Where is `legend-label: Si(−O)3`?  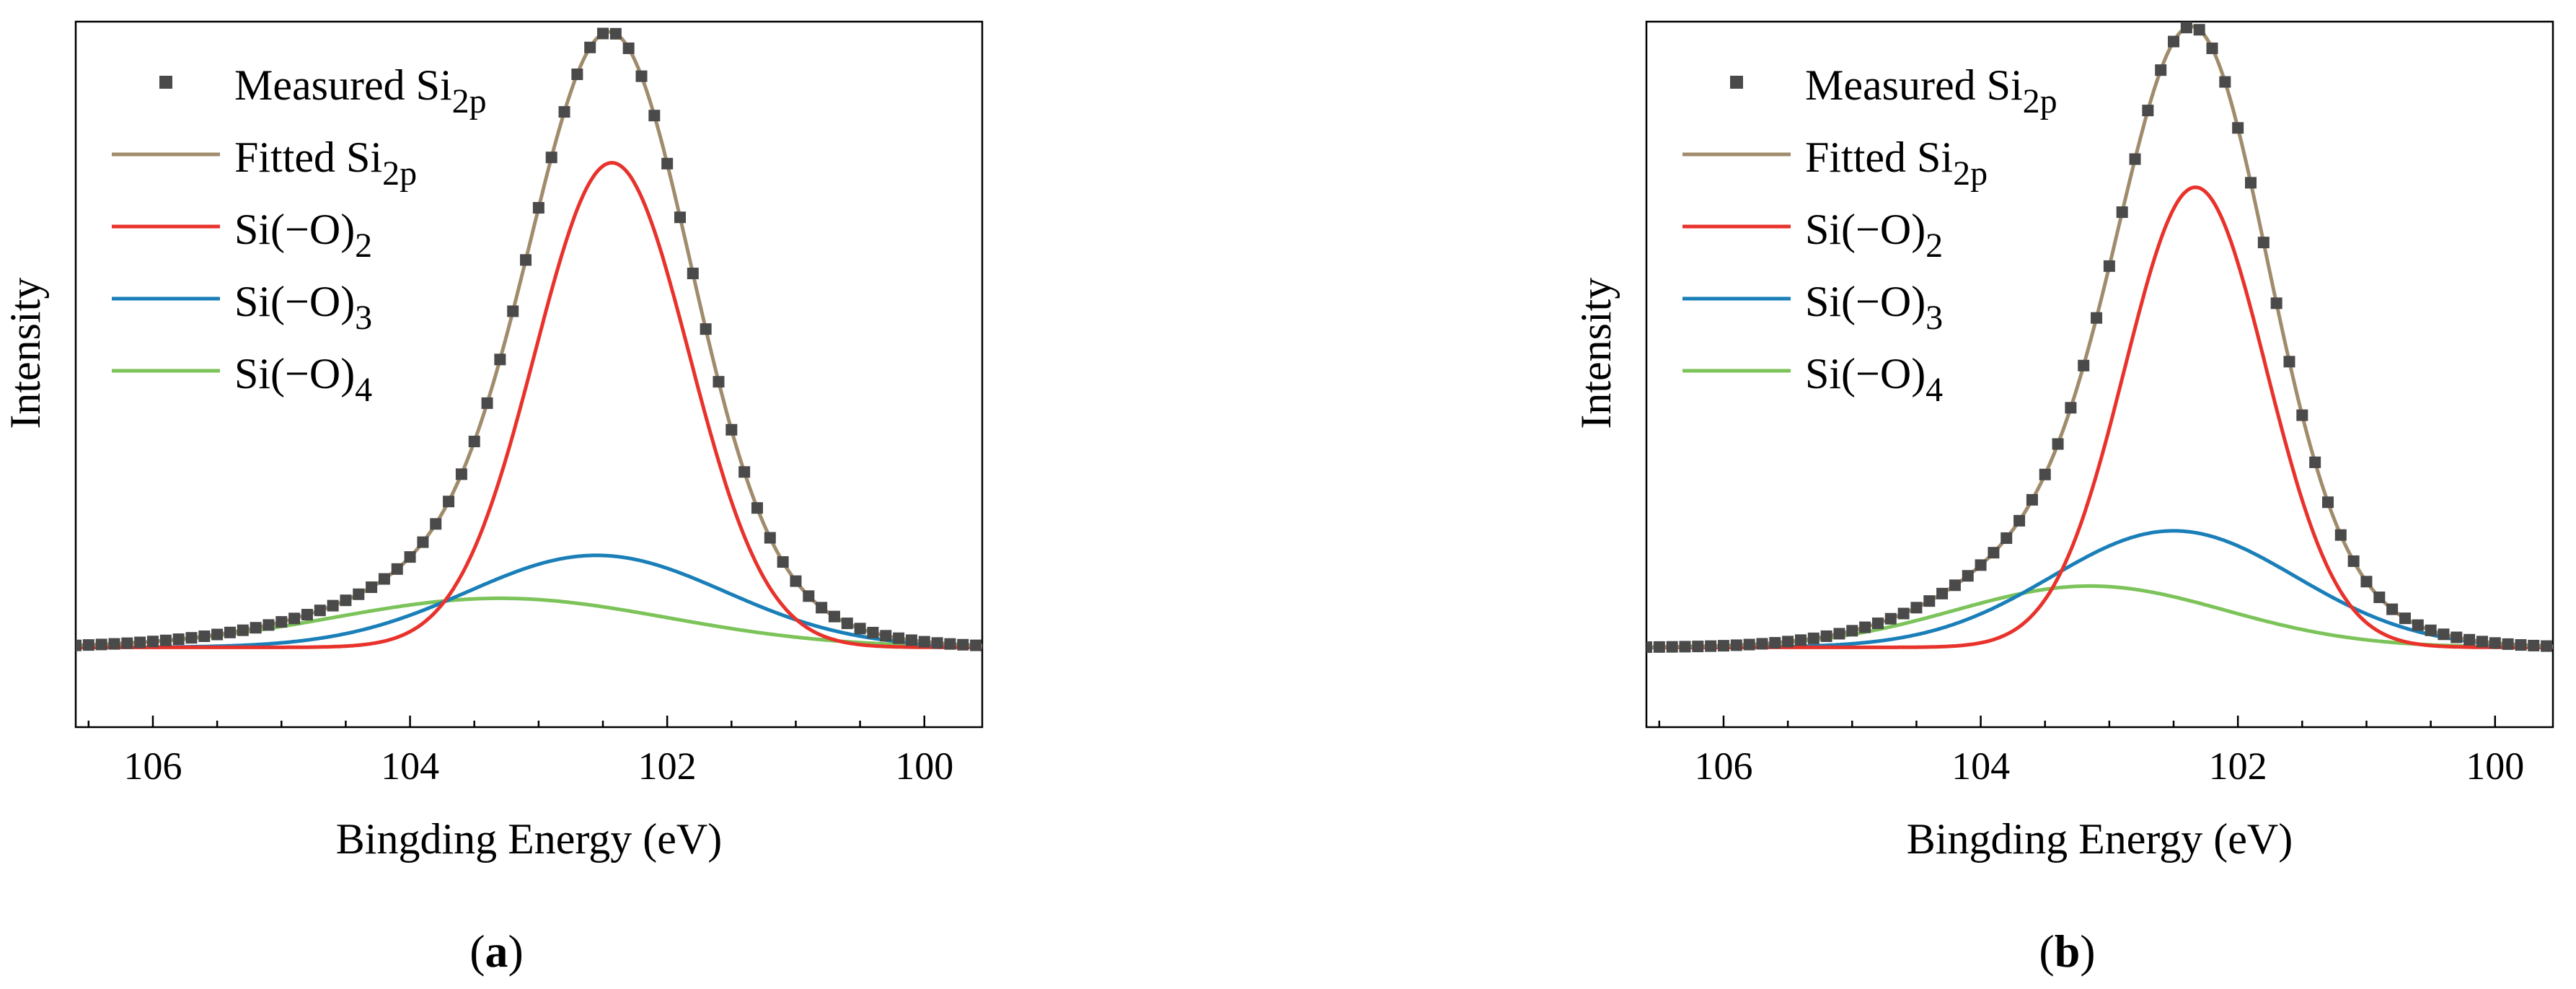
legend-label: Si(−O)3 is located at coordinates (1874, 307).